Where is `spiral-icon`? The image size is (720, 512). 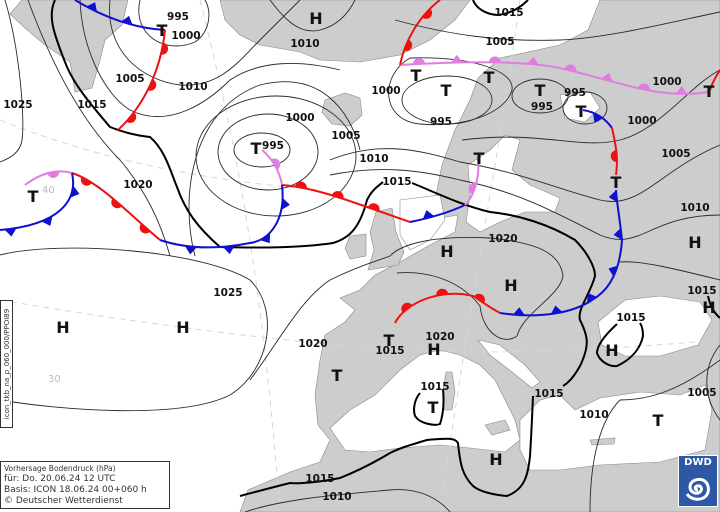 spiral-icon is located at coordinates (697, 489).